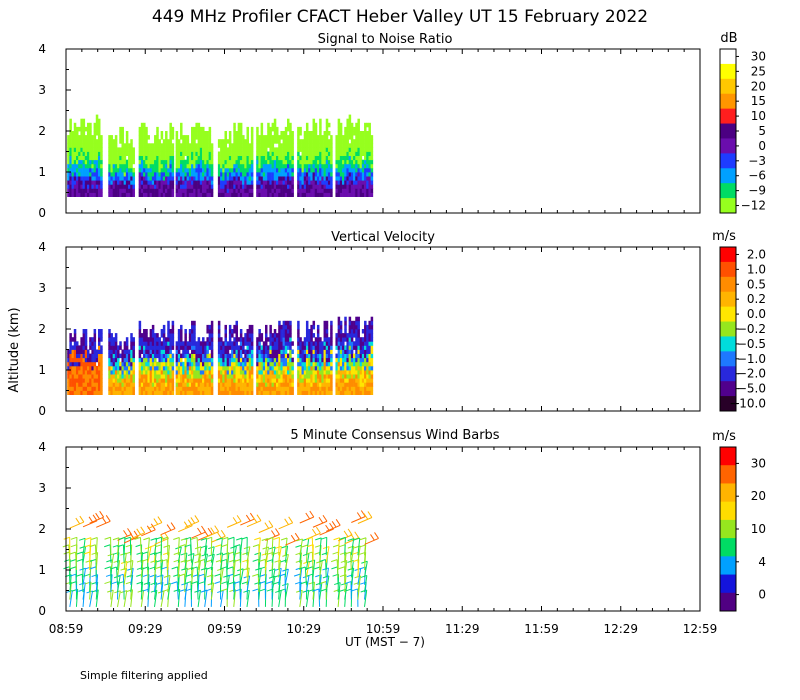  What do you see at coordinates (194, 357) in the screenshot?
I see `data-block` at bounding box center [194, 357].